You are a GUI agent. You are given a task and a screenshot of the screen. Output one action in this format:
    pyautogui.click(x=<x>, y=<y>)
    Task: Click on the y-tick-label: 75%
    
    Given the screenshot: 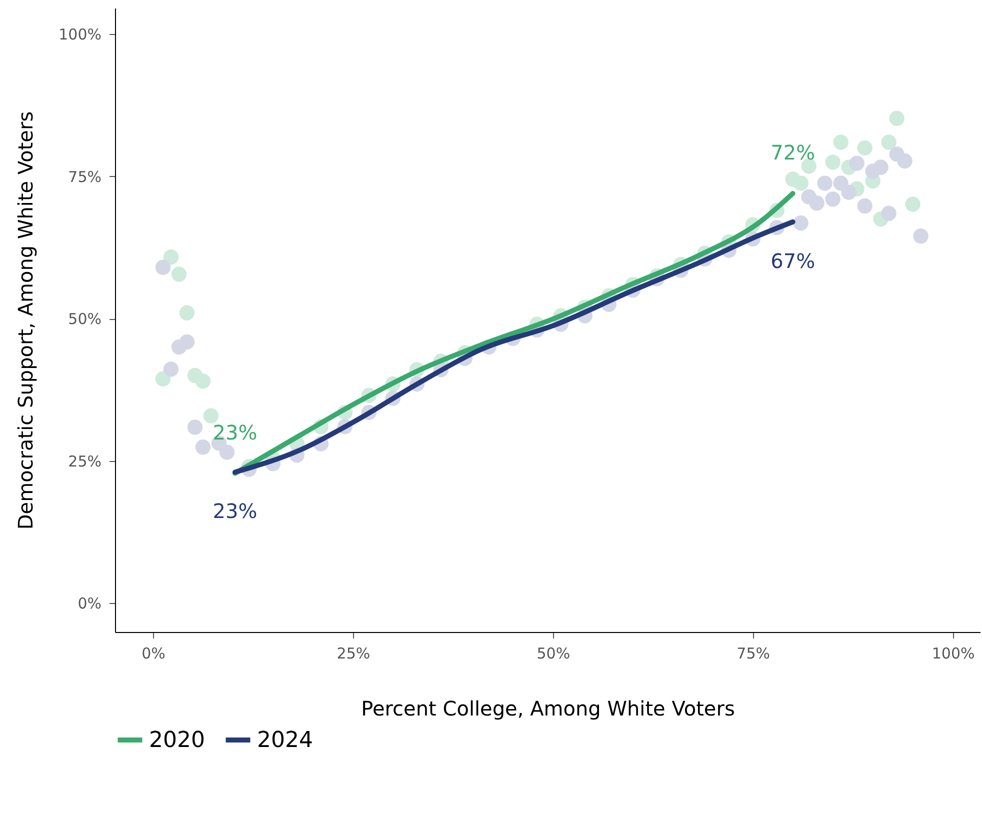 What is the action you would take?
    pyautogui.click(x=85, y=177)
    